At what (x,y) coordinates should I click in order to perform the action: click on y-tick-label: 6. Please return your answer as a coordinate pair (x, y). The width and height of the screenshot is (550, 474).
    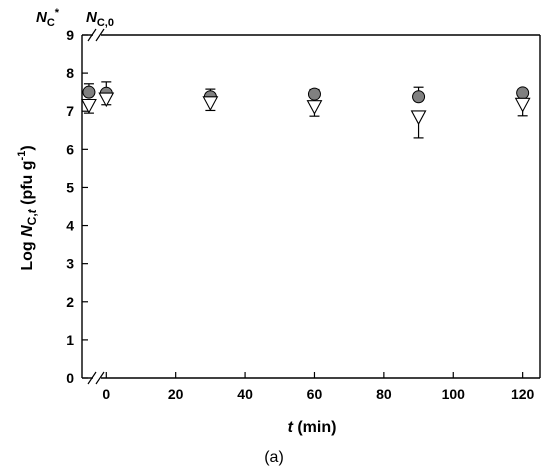
    Looking at the image, I should click on (70, 149).